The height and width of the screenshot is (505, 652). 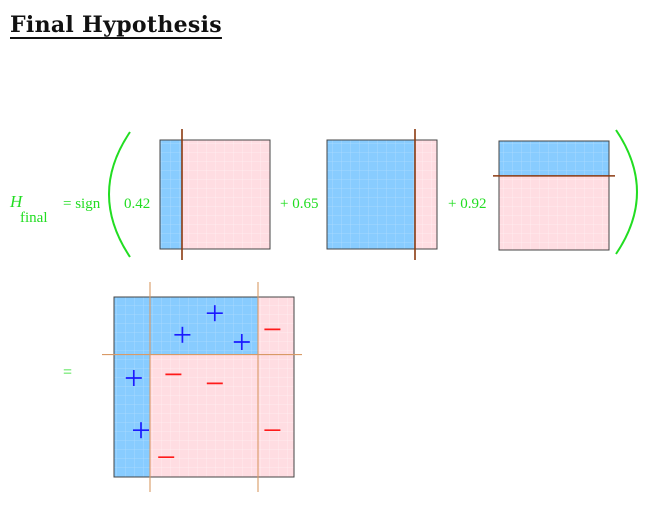 I want to click on sign-function: = sign, so click(x=82, y=204).